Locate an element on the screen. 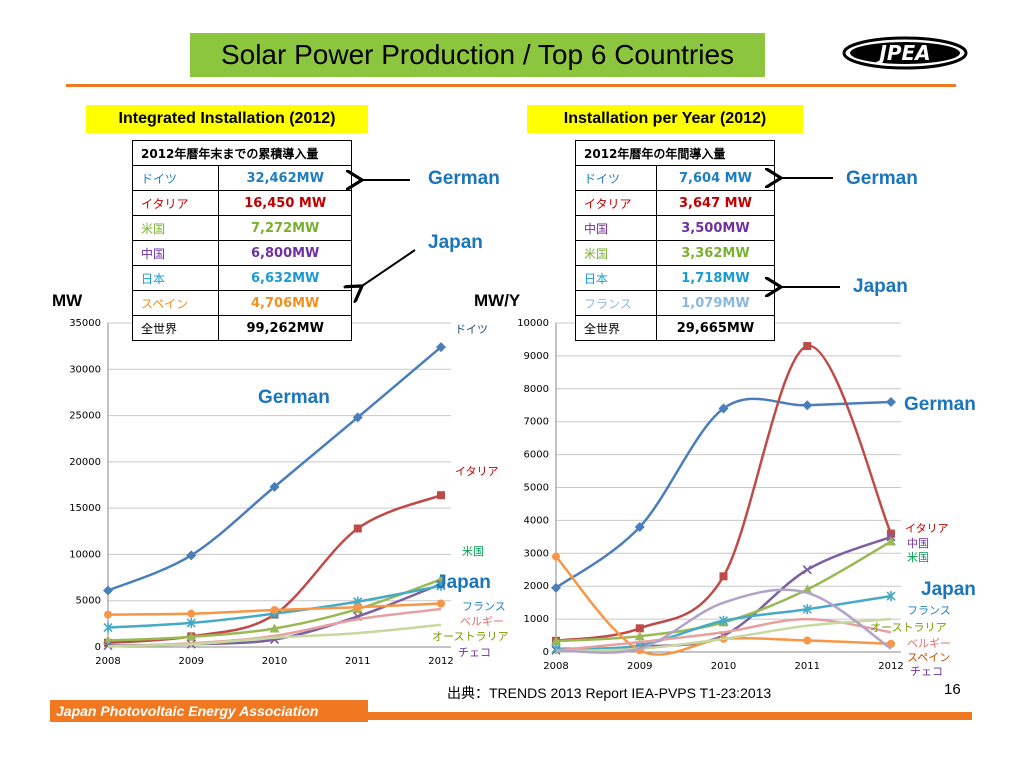  right-chart-japan-annotation: Japan is located at coordinates (948, 589).